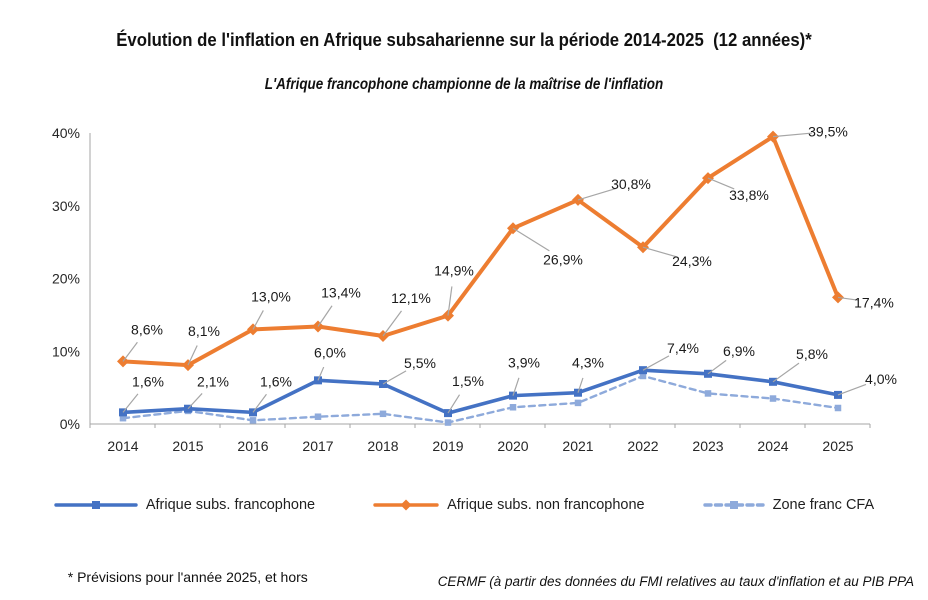 The height and width of the screenshot is (600, 928). I want to click on svg-text: 30,8%, so click(631, 184).